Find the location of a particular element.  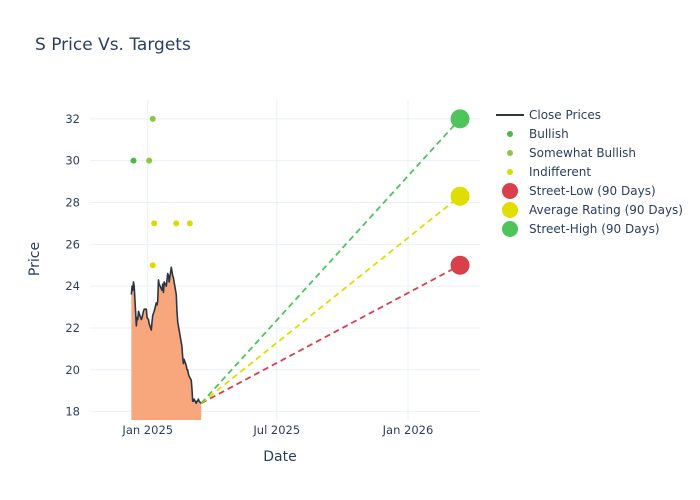

legend-label: Average Rating (90 Days) is located at coordinates (606, 210).